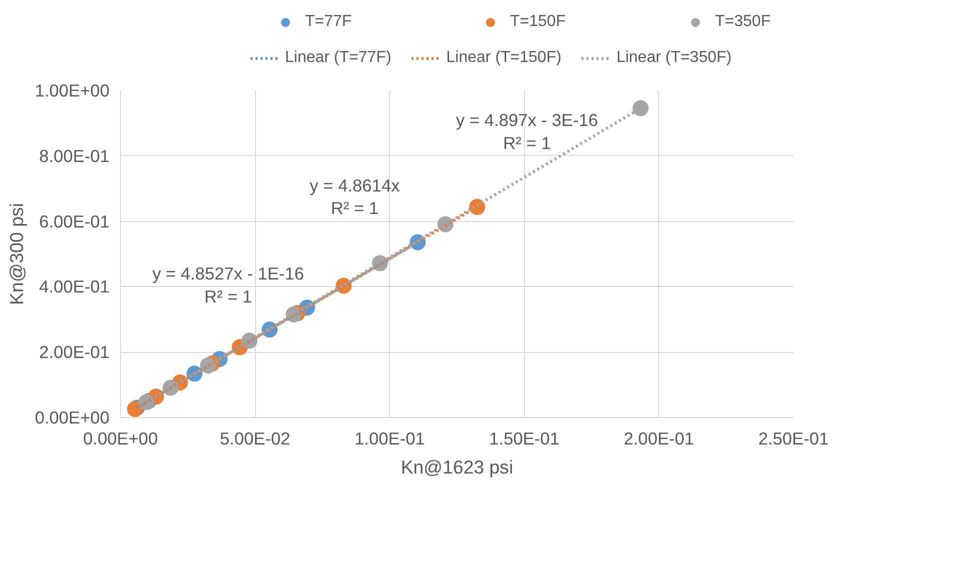 The image size is (959, 579). Describe the element at coordinates (329, 22) in the screenshot. I see `legend-label: T=77F` at that location.